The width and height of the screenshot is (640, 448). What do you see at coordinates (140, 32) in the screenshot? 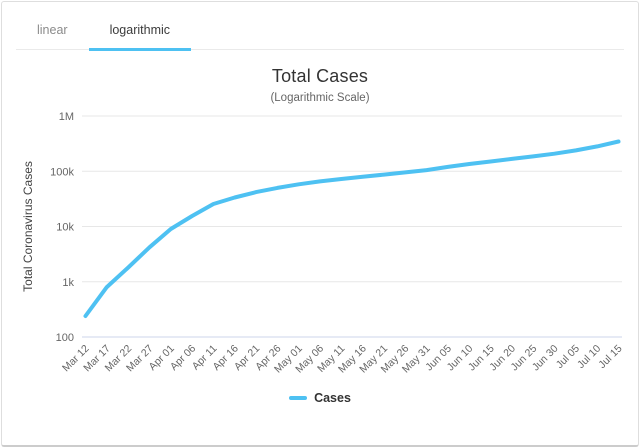
I see `tab-logarithmic: logarithmic` at bounding box center [140, 32].